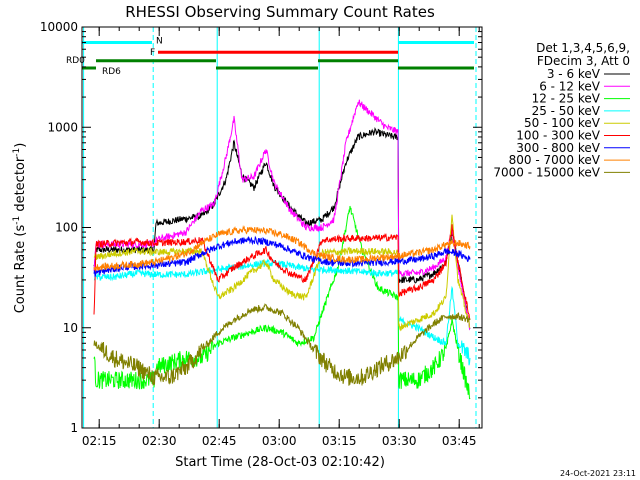 The image size is (640, 480). What do you see at coordinates (59, 27) in the screenshot?
I see `y-tick-label-4: 10000` at bounding box center [59, 27].